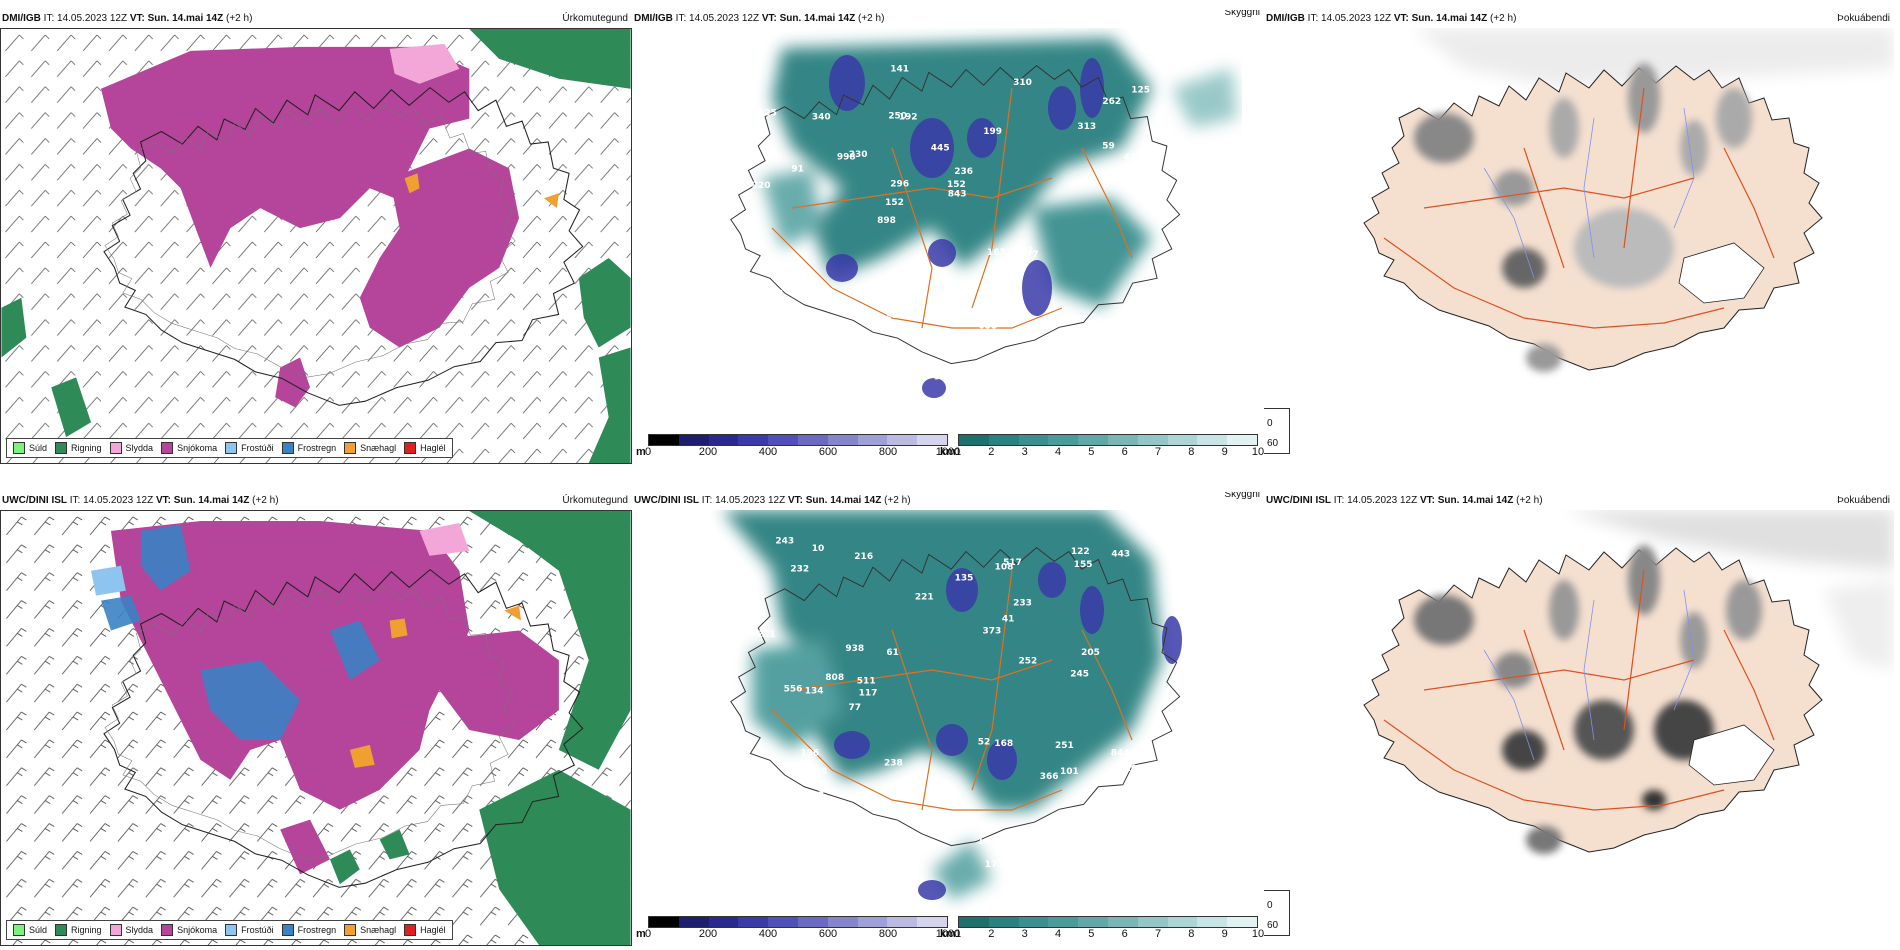 The image size is (1900, 950). Describe the element at coordinates (1271, 443) in the screenshot. I see `fog-legend-row: 60` at that location.